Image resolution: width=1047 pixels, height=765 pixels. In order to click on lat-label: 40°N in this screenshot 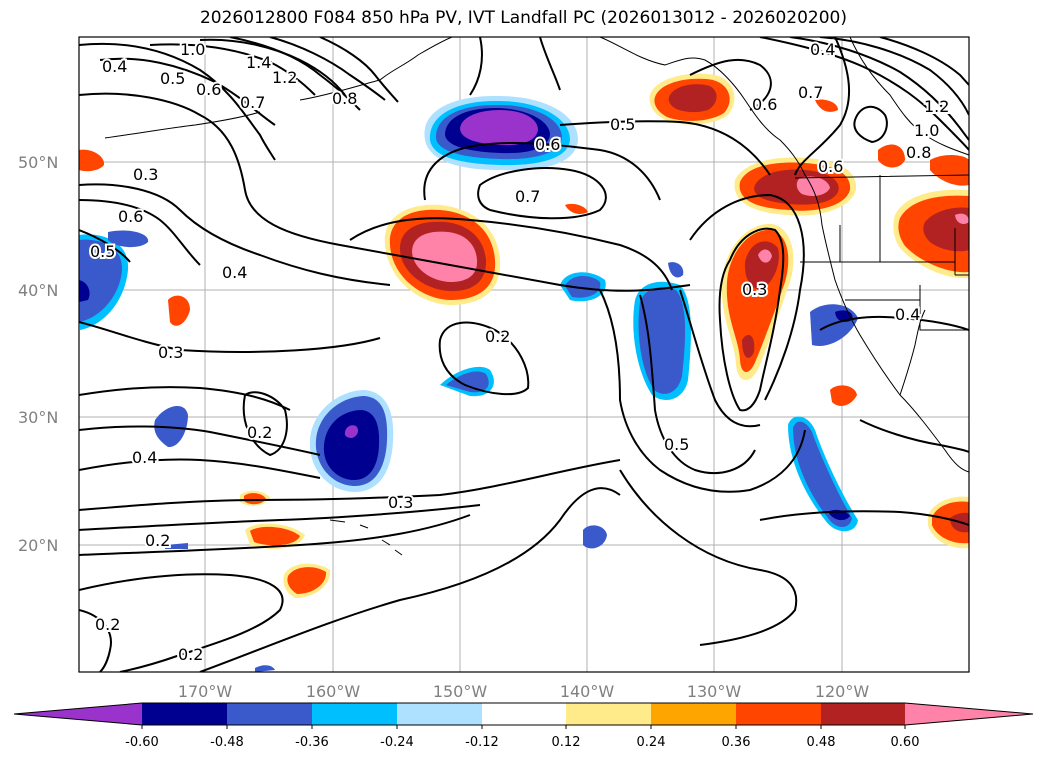, I will do `click(38, 290)`.